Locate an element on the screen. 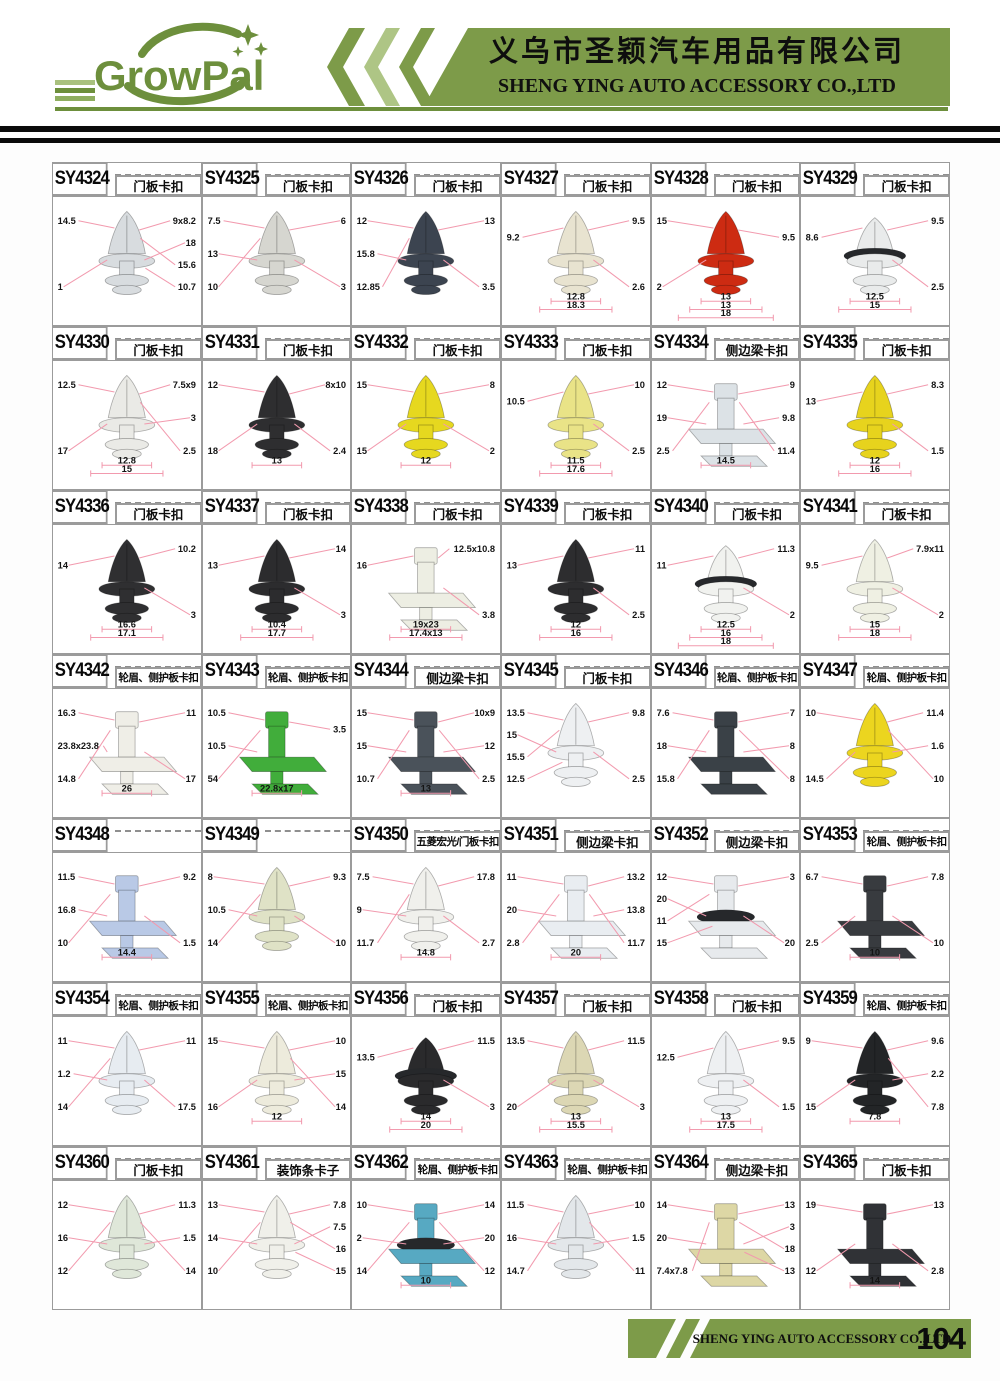 The width and height of the screenshot is (1000, 1381). banner-background is located at coordinates (638, 67).